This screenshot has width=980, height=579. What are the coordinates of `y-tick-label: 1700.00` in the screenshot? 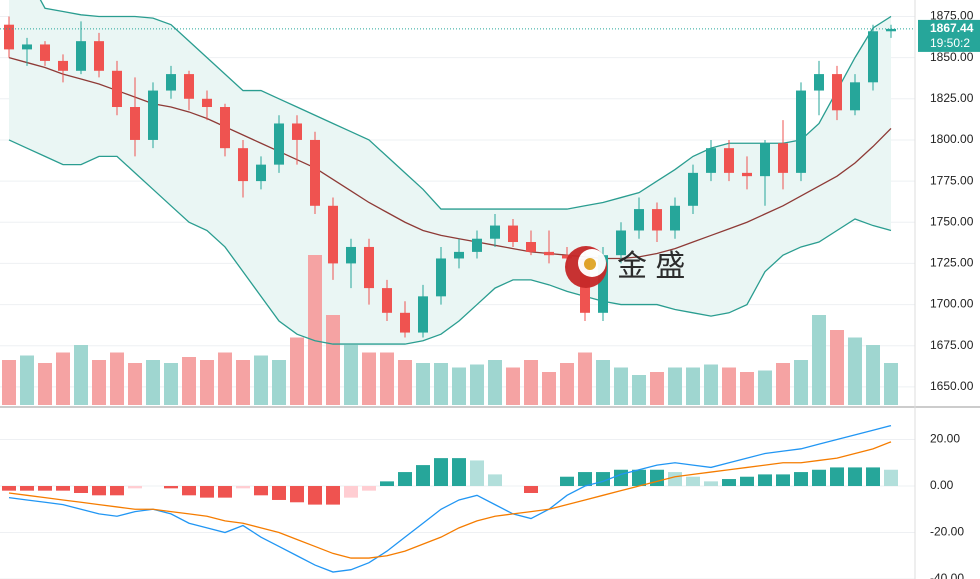 It's located at (952, 304).